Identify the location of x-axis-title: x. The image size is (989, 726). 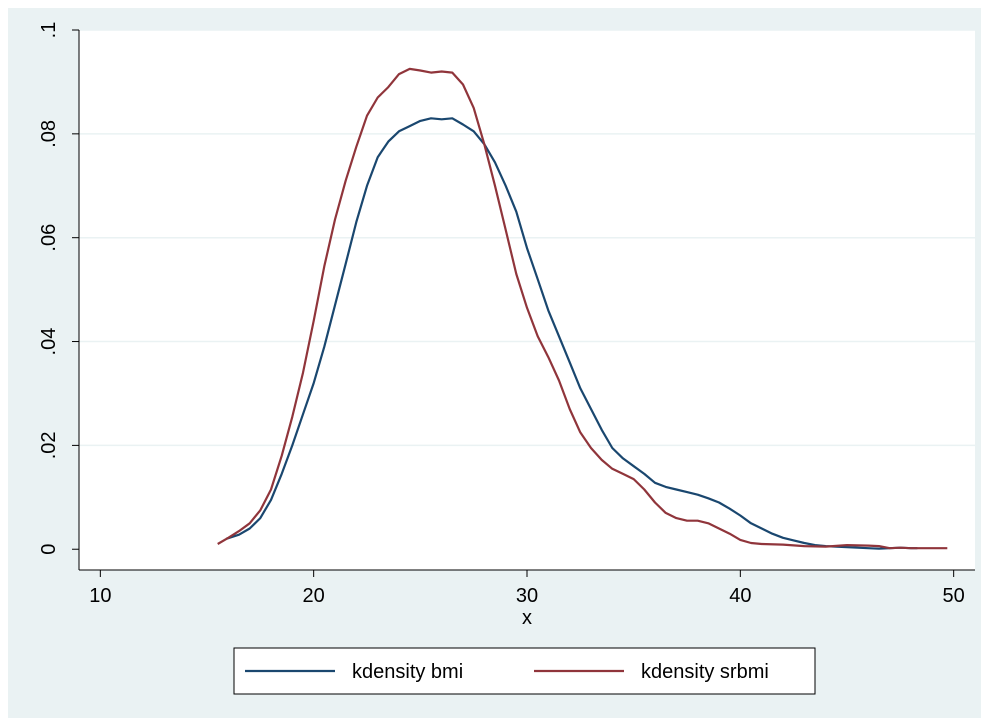
(527, 618).